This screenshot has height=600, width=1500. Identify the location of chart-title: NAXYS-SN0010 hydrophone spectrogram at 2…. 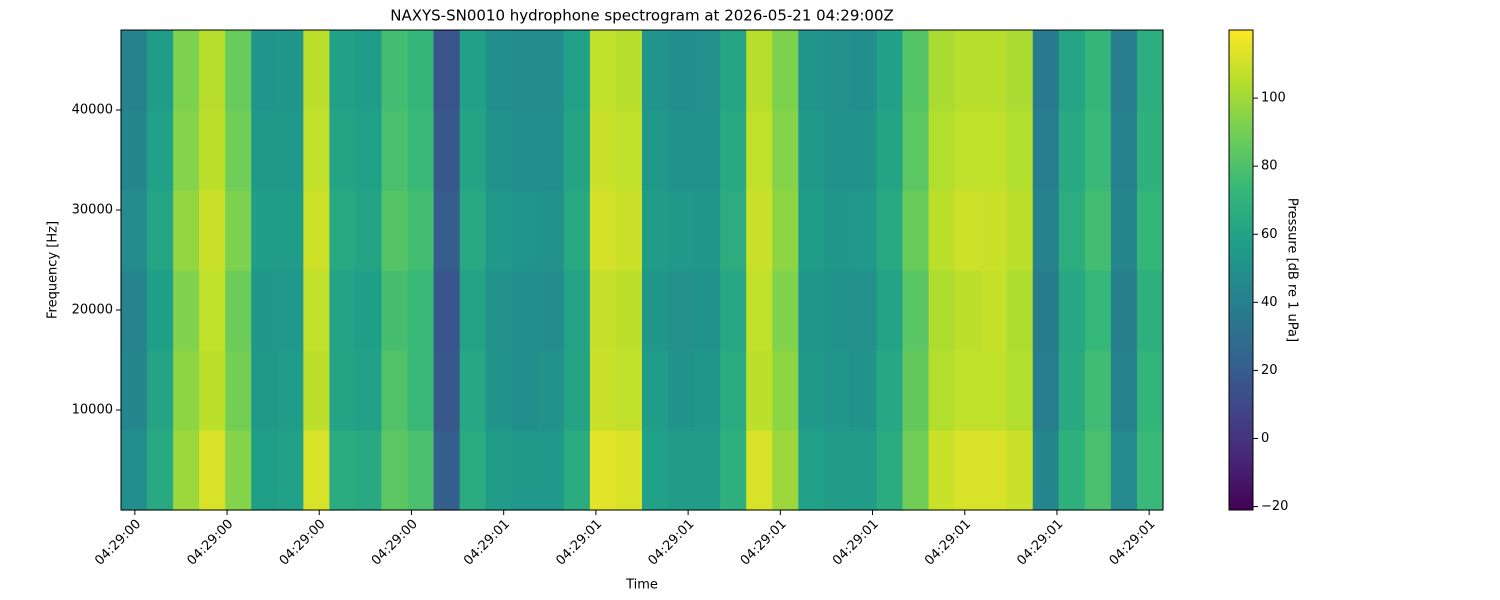
(642, 16).